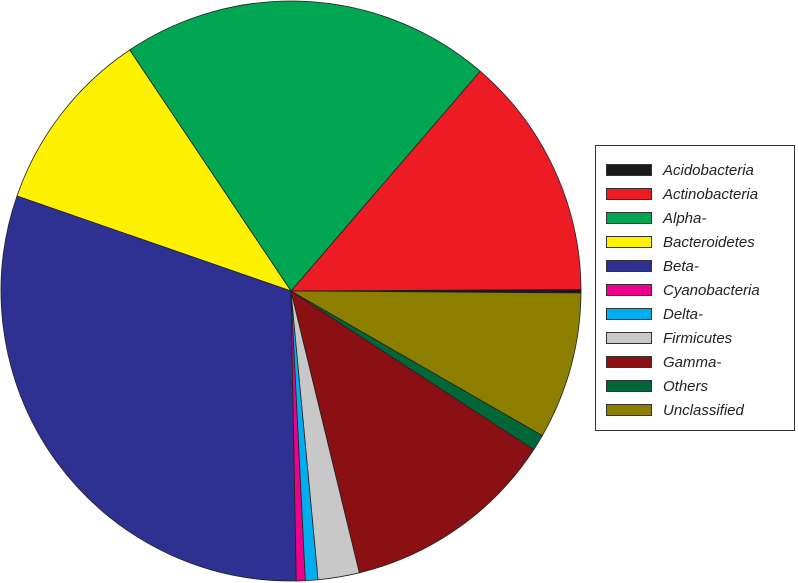 The height and width of the screenshot is (583, 798). I want to click on legend-item: Unclassified, so click(675, 410).